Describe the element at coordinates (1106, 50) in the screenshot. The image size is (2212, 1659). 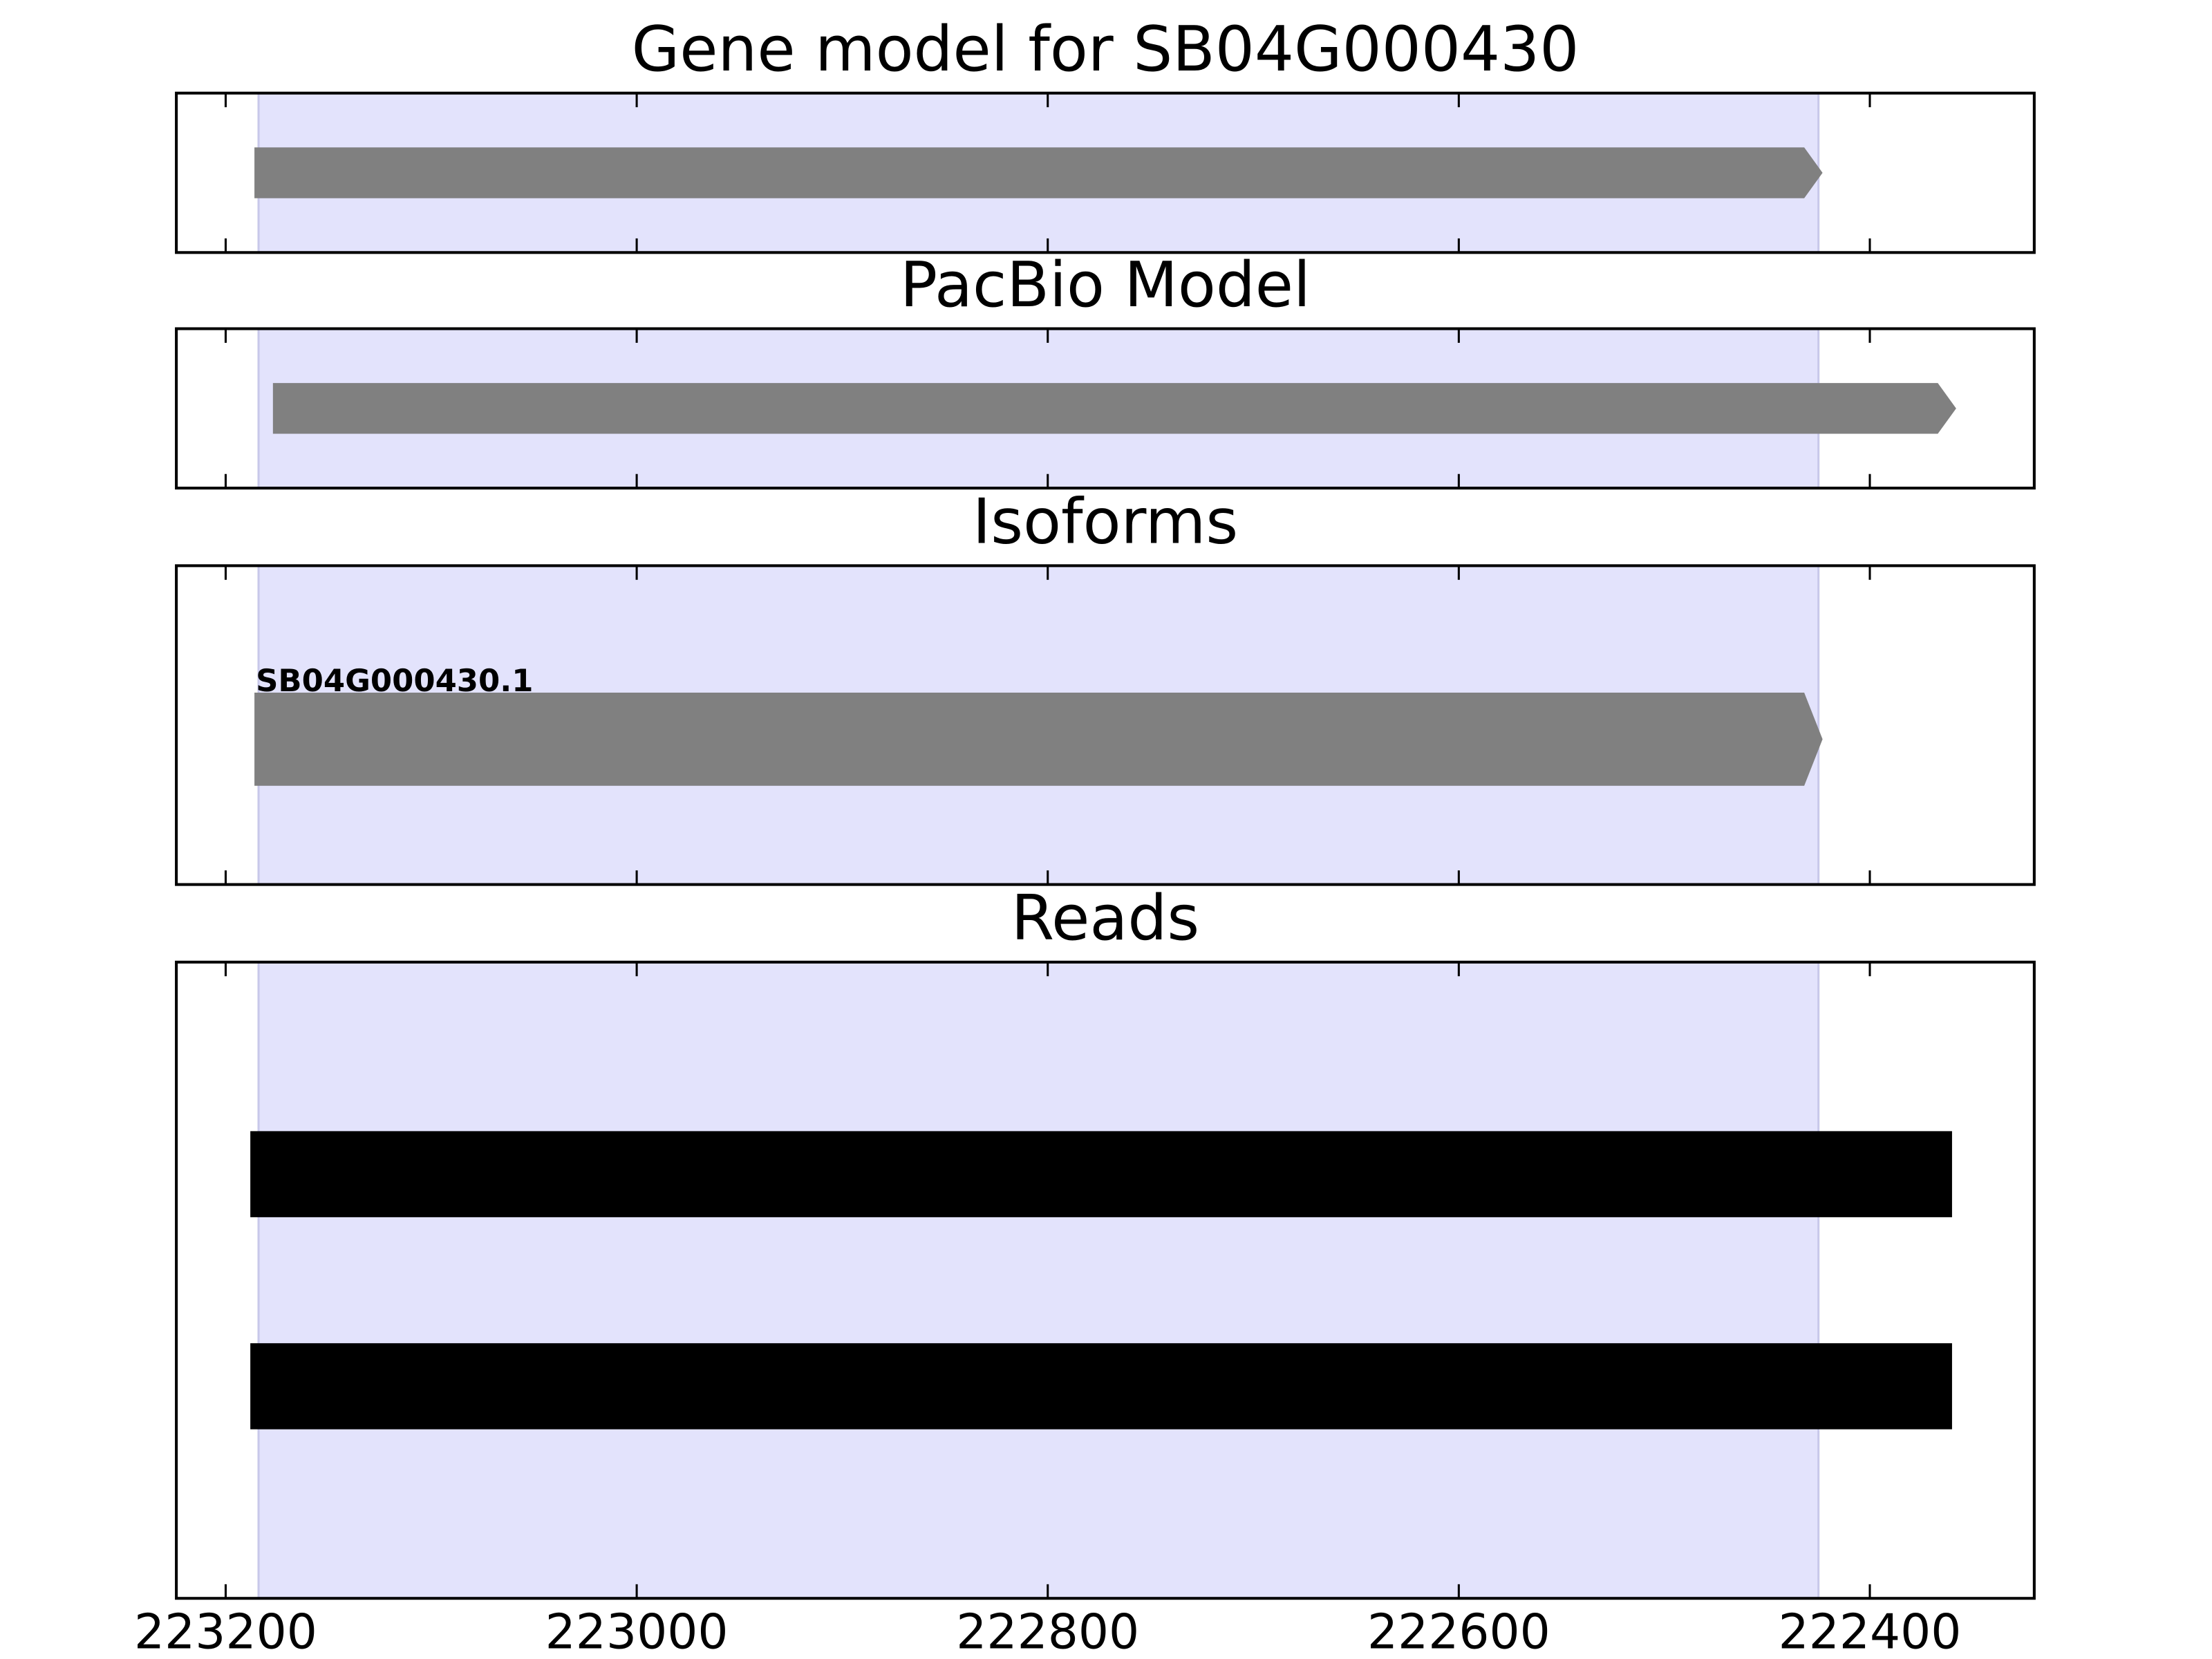
I see `panel-title: Gene model for SB04G000430` at that location.